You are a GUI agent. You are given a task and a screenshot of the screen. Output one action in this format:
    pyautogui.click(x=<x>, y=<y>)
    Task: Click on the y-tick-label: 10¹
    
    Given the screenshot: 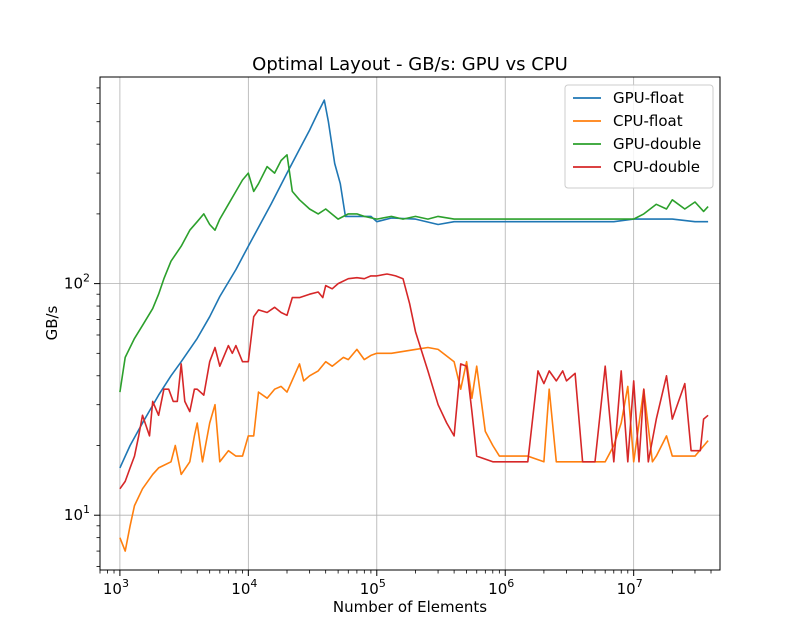 What is the action you would take?
    pyautogui.click(x=77, y=513)
    